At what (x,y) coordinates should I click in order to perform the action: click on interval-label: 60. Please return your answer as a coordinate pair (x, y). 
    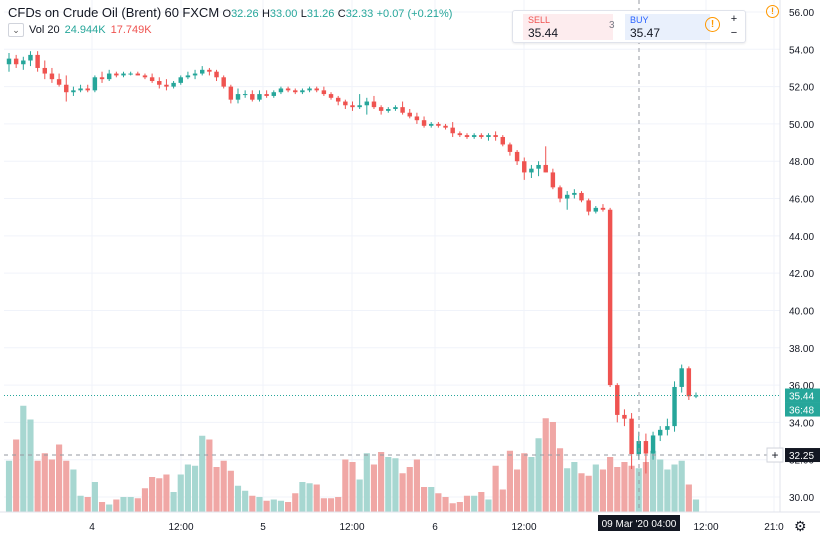
    Looking at the image, I should click on (171, 12).